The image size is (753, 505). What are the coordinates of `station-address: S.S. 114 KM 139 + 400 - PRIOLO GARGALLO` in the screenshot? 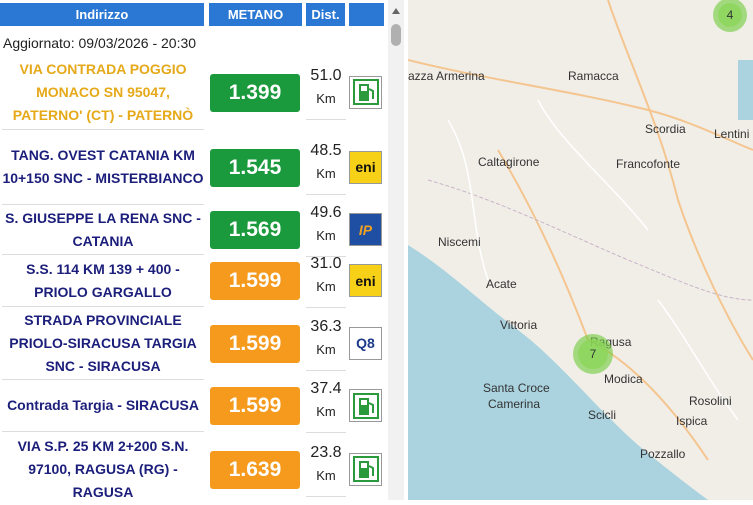 It's located at (103, 281).